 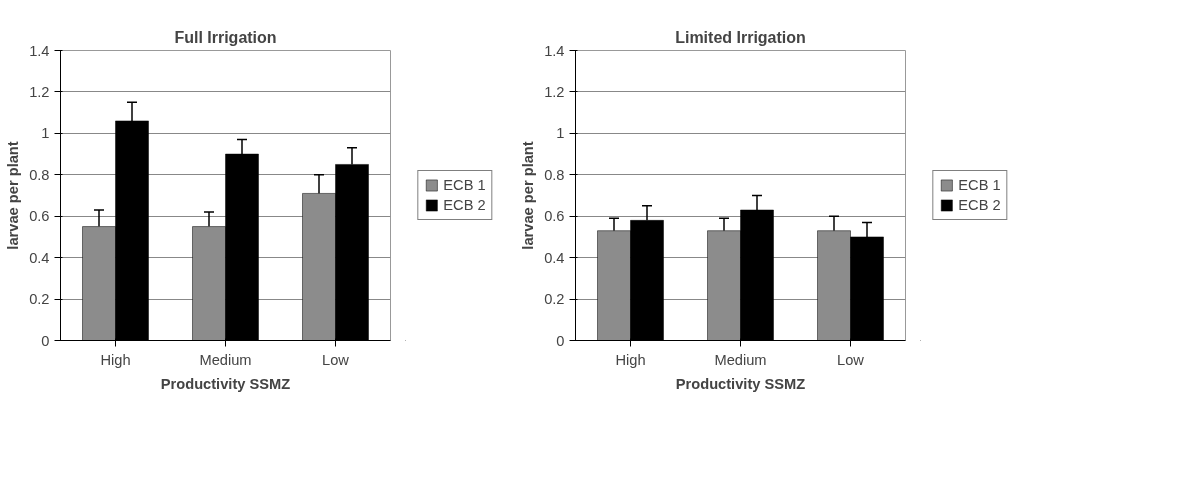 I want to click on chart-title: Limited Irrigation, so click(x=740, y=37).